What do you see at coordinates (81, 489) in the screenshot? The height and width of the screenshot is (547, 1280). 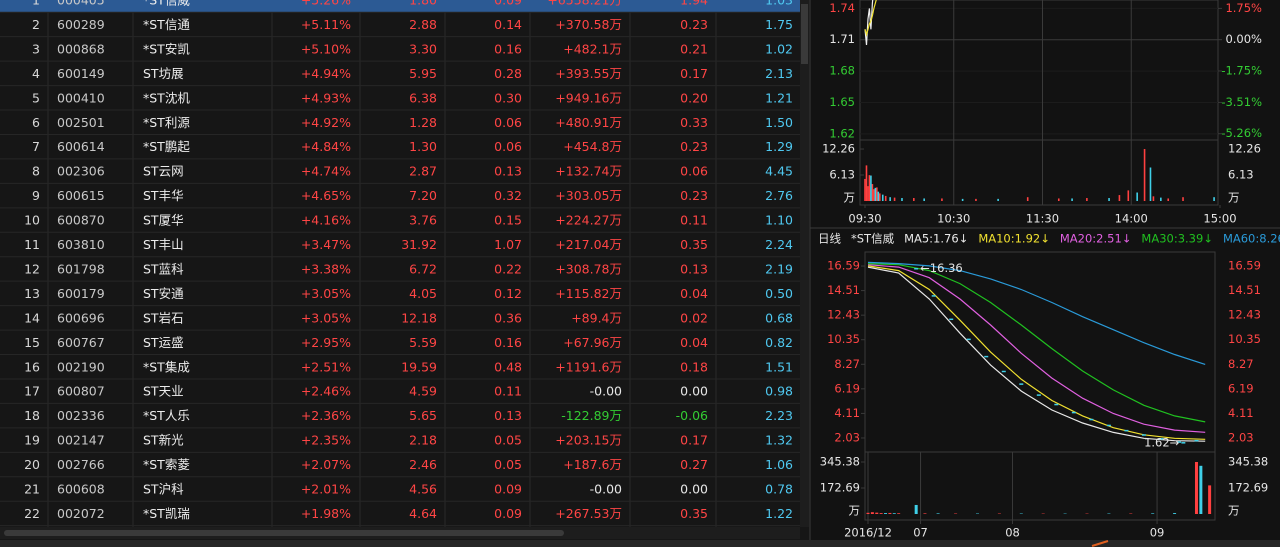 I see `table-cell: 600608` at bounding box center [81, 489].